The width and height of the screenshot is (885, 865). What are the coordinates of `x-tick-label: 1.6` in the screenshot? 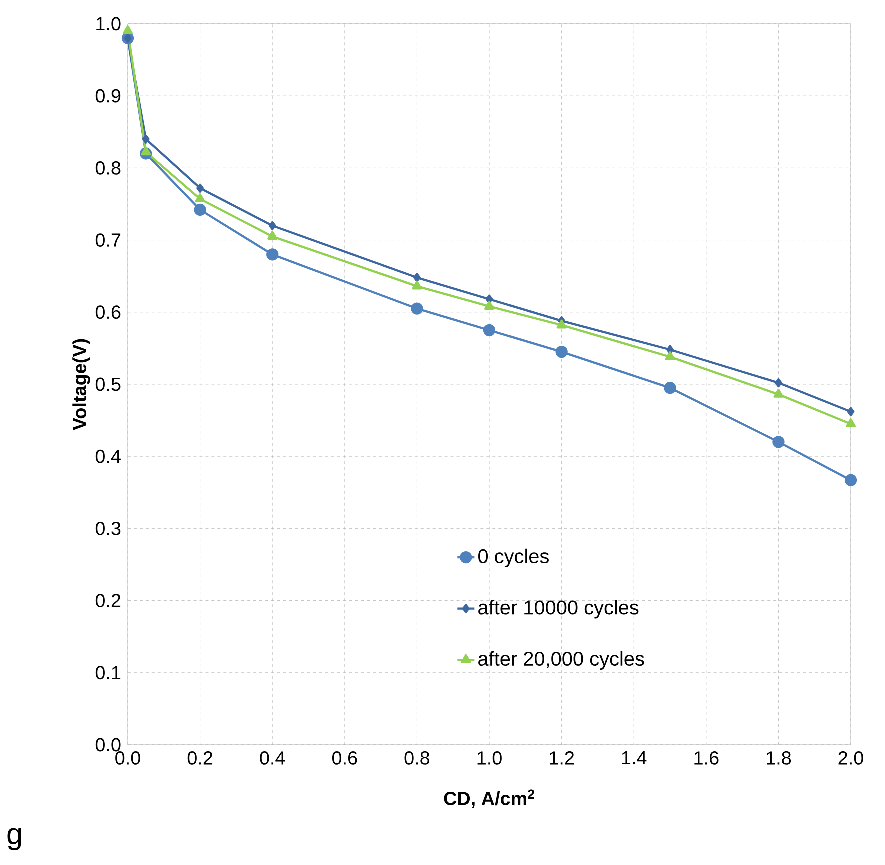 It's located at (706, 758).